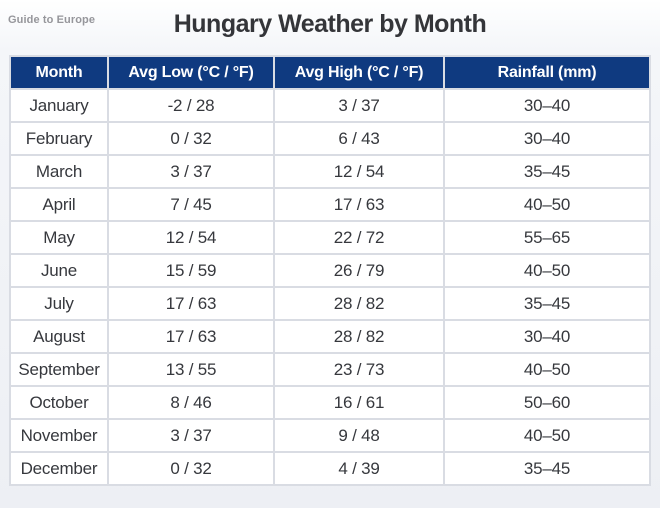 The width and height of the screenshot is (660, 508). What do you see at coordinates (359, 204) in the screenshot?
I see `cell-avg-high: 17 / 63` at bounding box center [359, 204].